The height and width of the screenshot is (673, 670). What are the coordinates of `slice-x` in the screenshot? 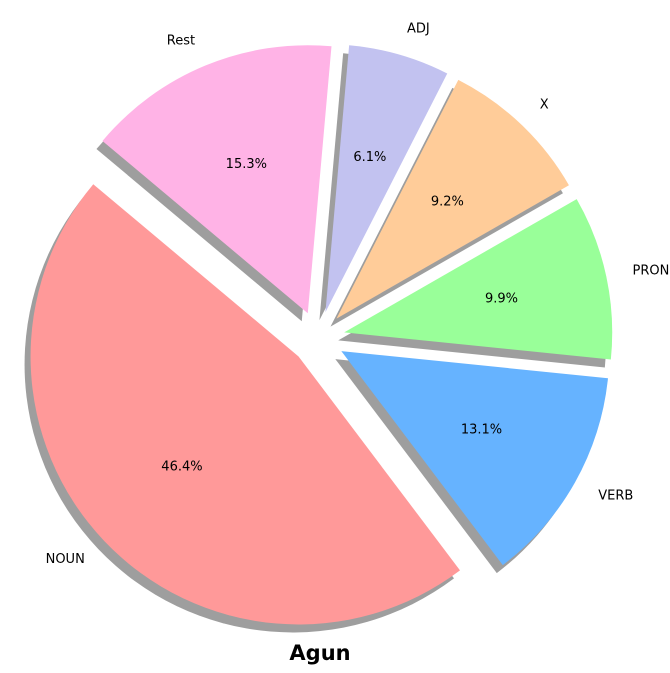 It's located at (452, 199).